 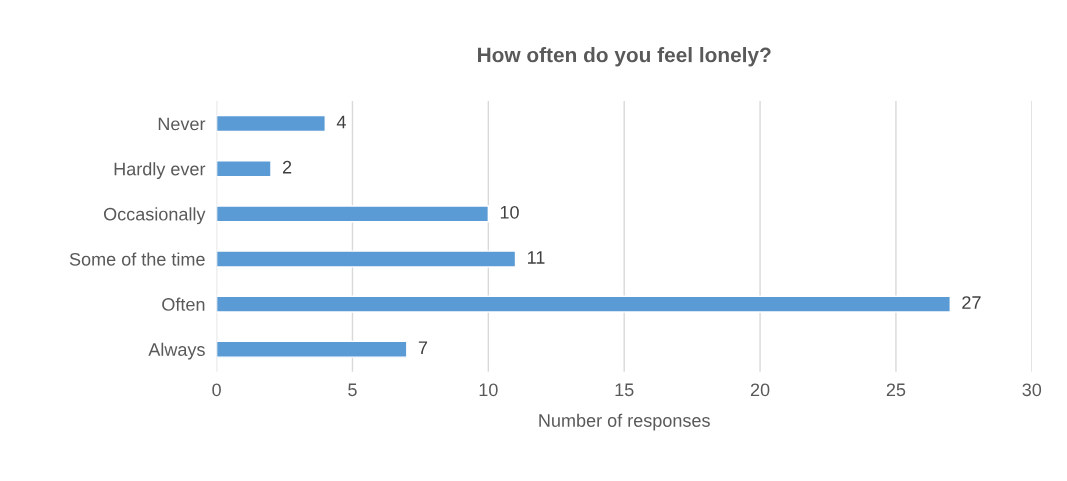 What do you see at coordinates (760, 390) in the screenshot?
I see `x-tick-label: 20` at bounding box center [760, 390].